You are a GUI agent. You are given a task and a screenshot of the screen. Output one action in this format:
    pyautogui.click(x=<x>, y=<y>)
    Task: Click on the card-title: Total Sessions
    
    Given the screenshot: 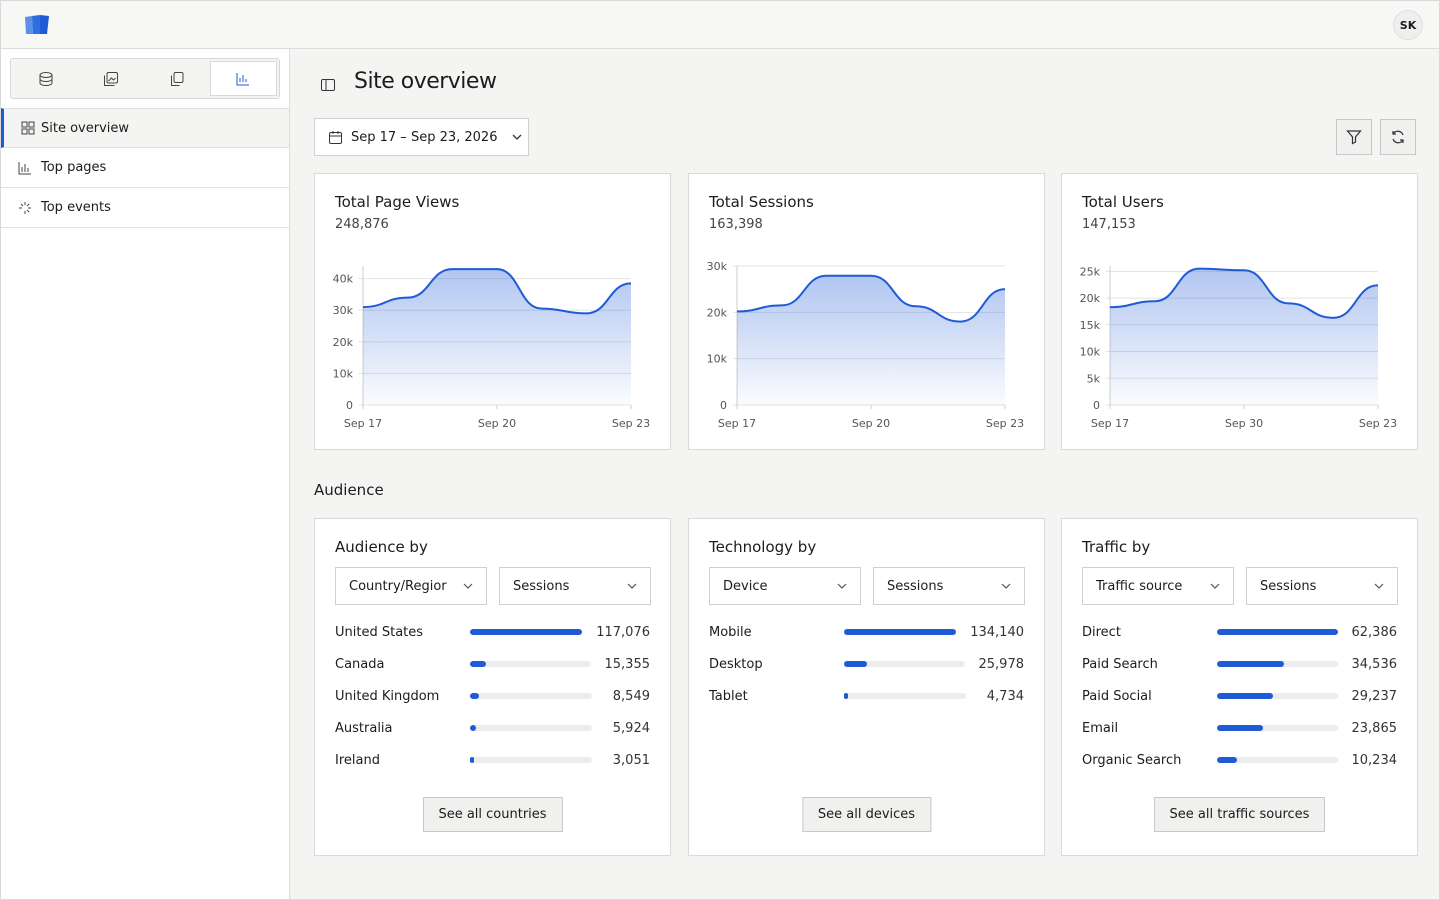 What is the action you would take?
    pyautogui.click(x=761, y=202)
    